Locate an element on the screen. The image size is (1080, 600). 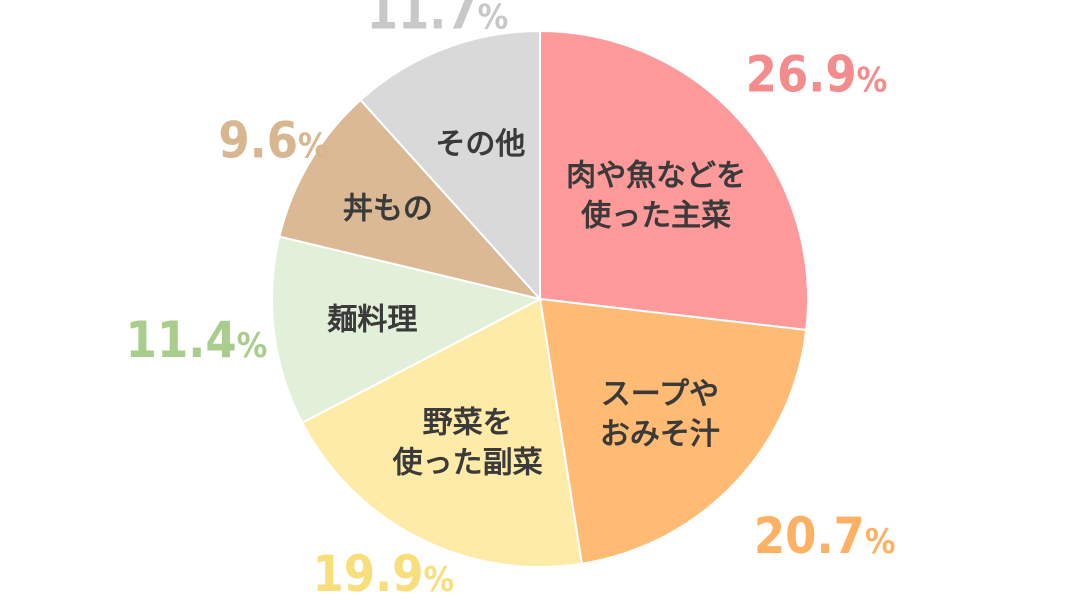
percentage-label: 9.6% is located at coordinates (273, 141).